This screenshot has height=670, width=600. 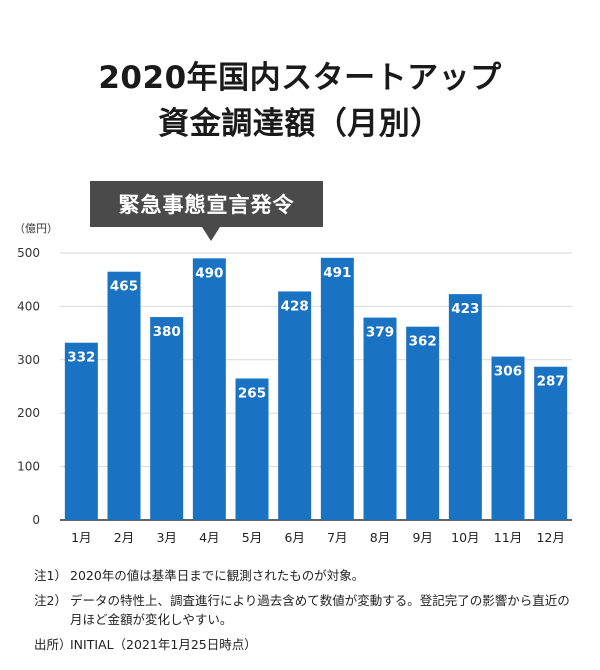 What do you see at coordinates (252, 537) in the screenshot?
I see `x-tick-label: 5月` at bounding box center [252, 537].